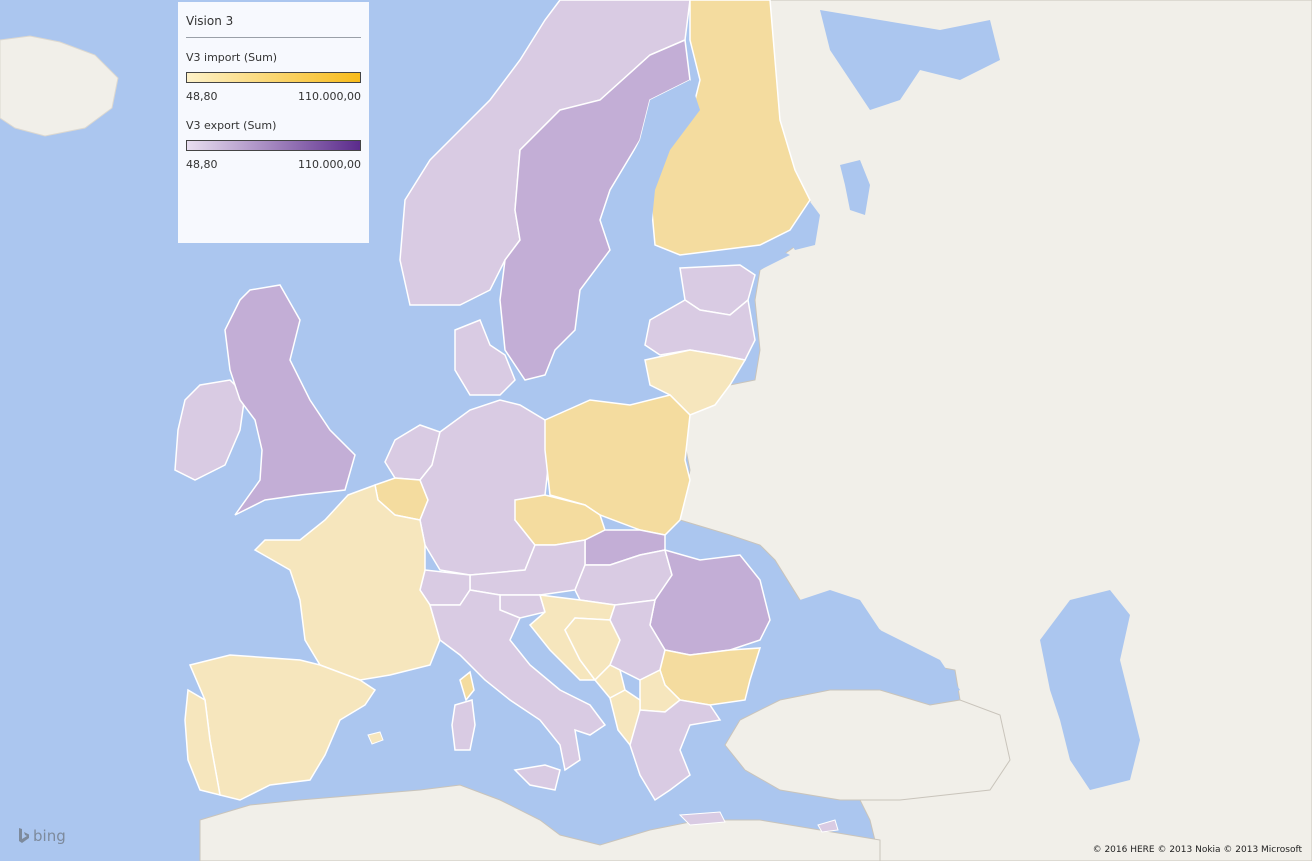  Describe the element at coordinates (232, 57) in the screenshot. I see `legend-import-label: V3 import (Sum)` at that location.